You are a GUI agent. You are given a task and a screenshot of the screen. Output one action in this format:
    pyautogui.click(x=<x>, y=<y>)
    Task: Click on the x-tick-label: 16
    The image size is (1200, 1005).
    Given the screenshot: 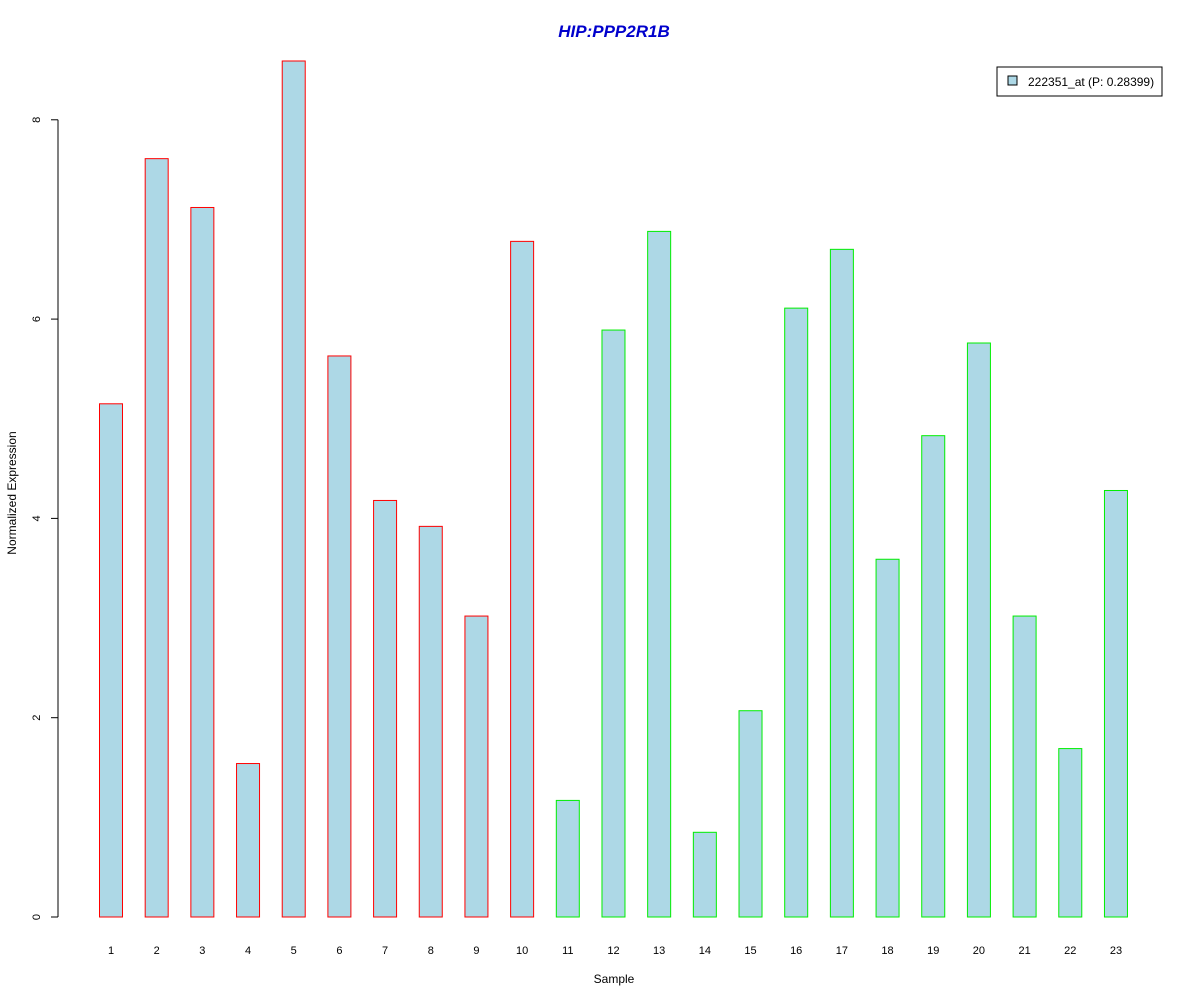 What is the action you would take?
    pyautogui.click(x=796, y=951)
    